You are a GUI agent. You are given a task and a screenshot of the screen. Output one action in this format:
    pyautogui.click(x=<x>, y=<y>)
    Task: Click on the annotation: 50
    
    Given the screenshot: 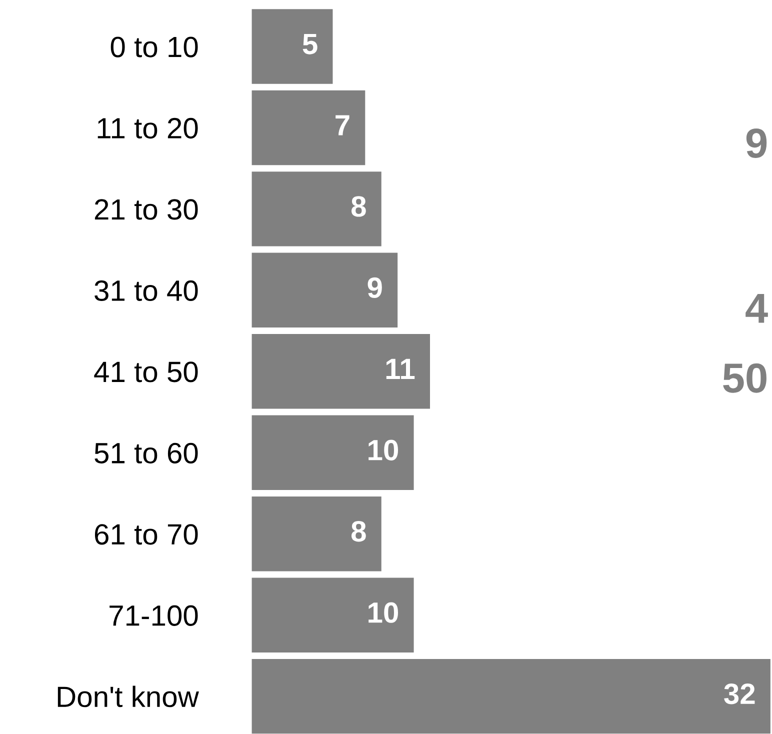 What is the action you would take?
    pyautogui.click(x=744, y=378)
    